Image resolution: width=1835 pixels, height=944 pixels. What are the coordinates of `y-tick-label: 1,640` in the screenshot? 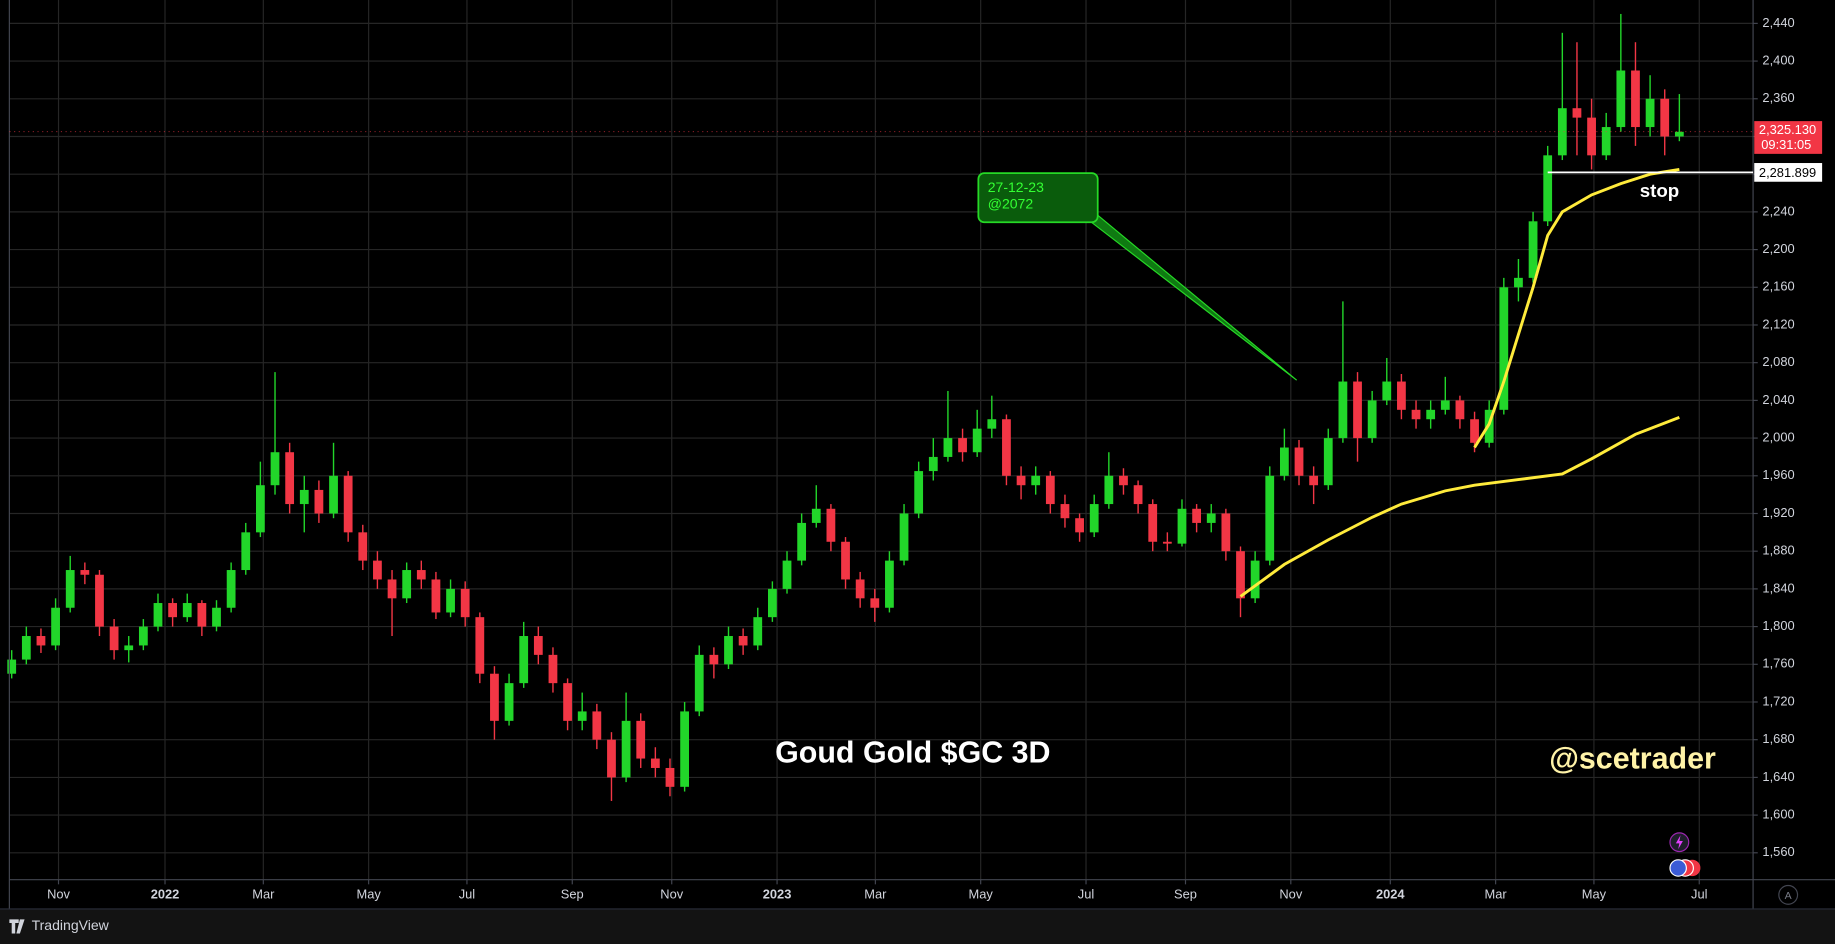 It's located at (1778, 776).